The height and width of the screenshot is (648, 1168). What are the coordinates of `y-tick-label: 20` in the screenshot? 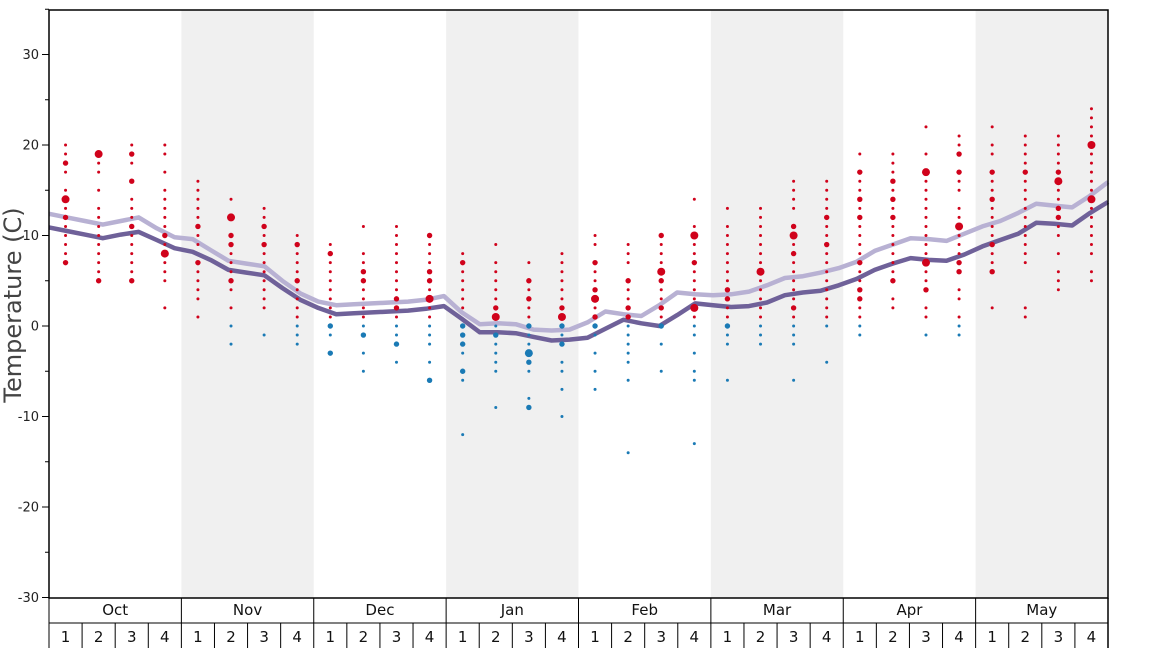 It's located at (30, 146).